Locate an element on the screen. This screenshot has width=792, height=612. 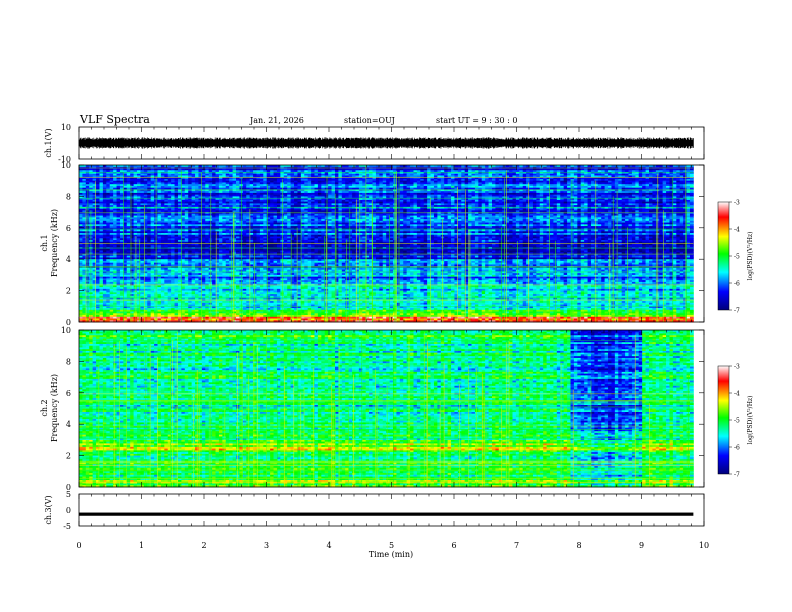
waveform-trace-path is located at coordinates (386, 142).